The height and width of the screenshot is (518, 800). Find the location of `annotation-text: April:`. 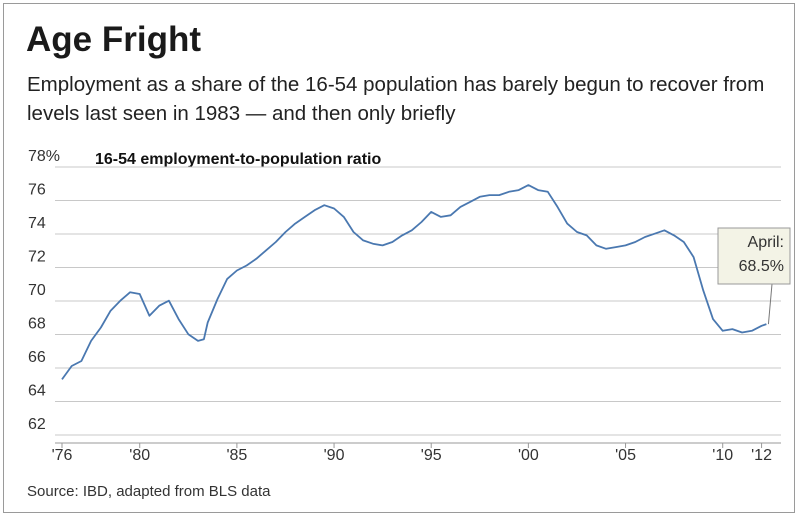

annotation-text: April: is located at coordinates (766, 242).